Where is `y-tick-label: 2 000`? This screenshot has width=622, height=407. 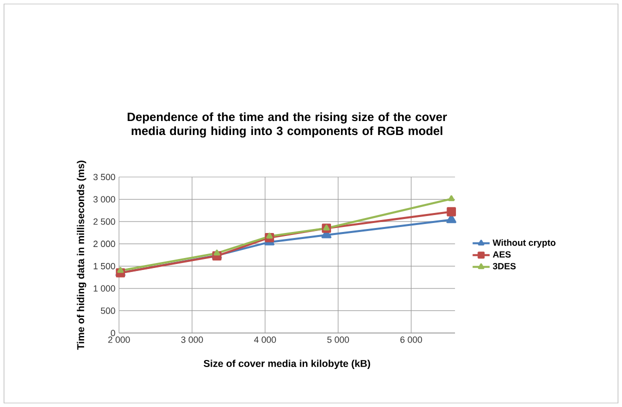 y-tick-label: 2 000 is located at coordinates (105, 244).